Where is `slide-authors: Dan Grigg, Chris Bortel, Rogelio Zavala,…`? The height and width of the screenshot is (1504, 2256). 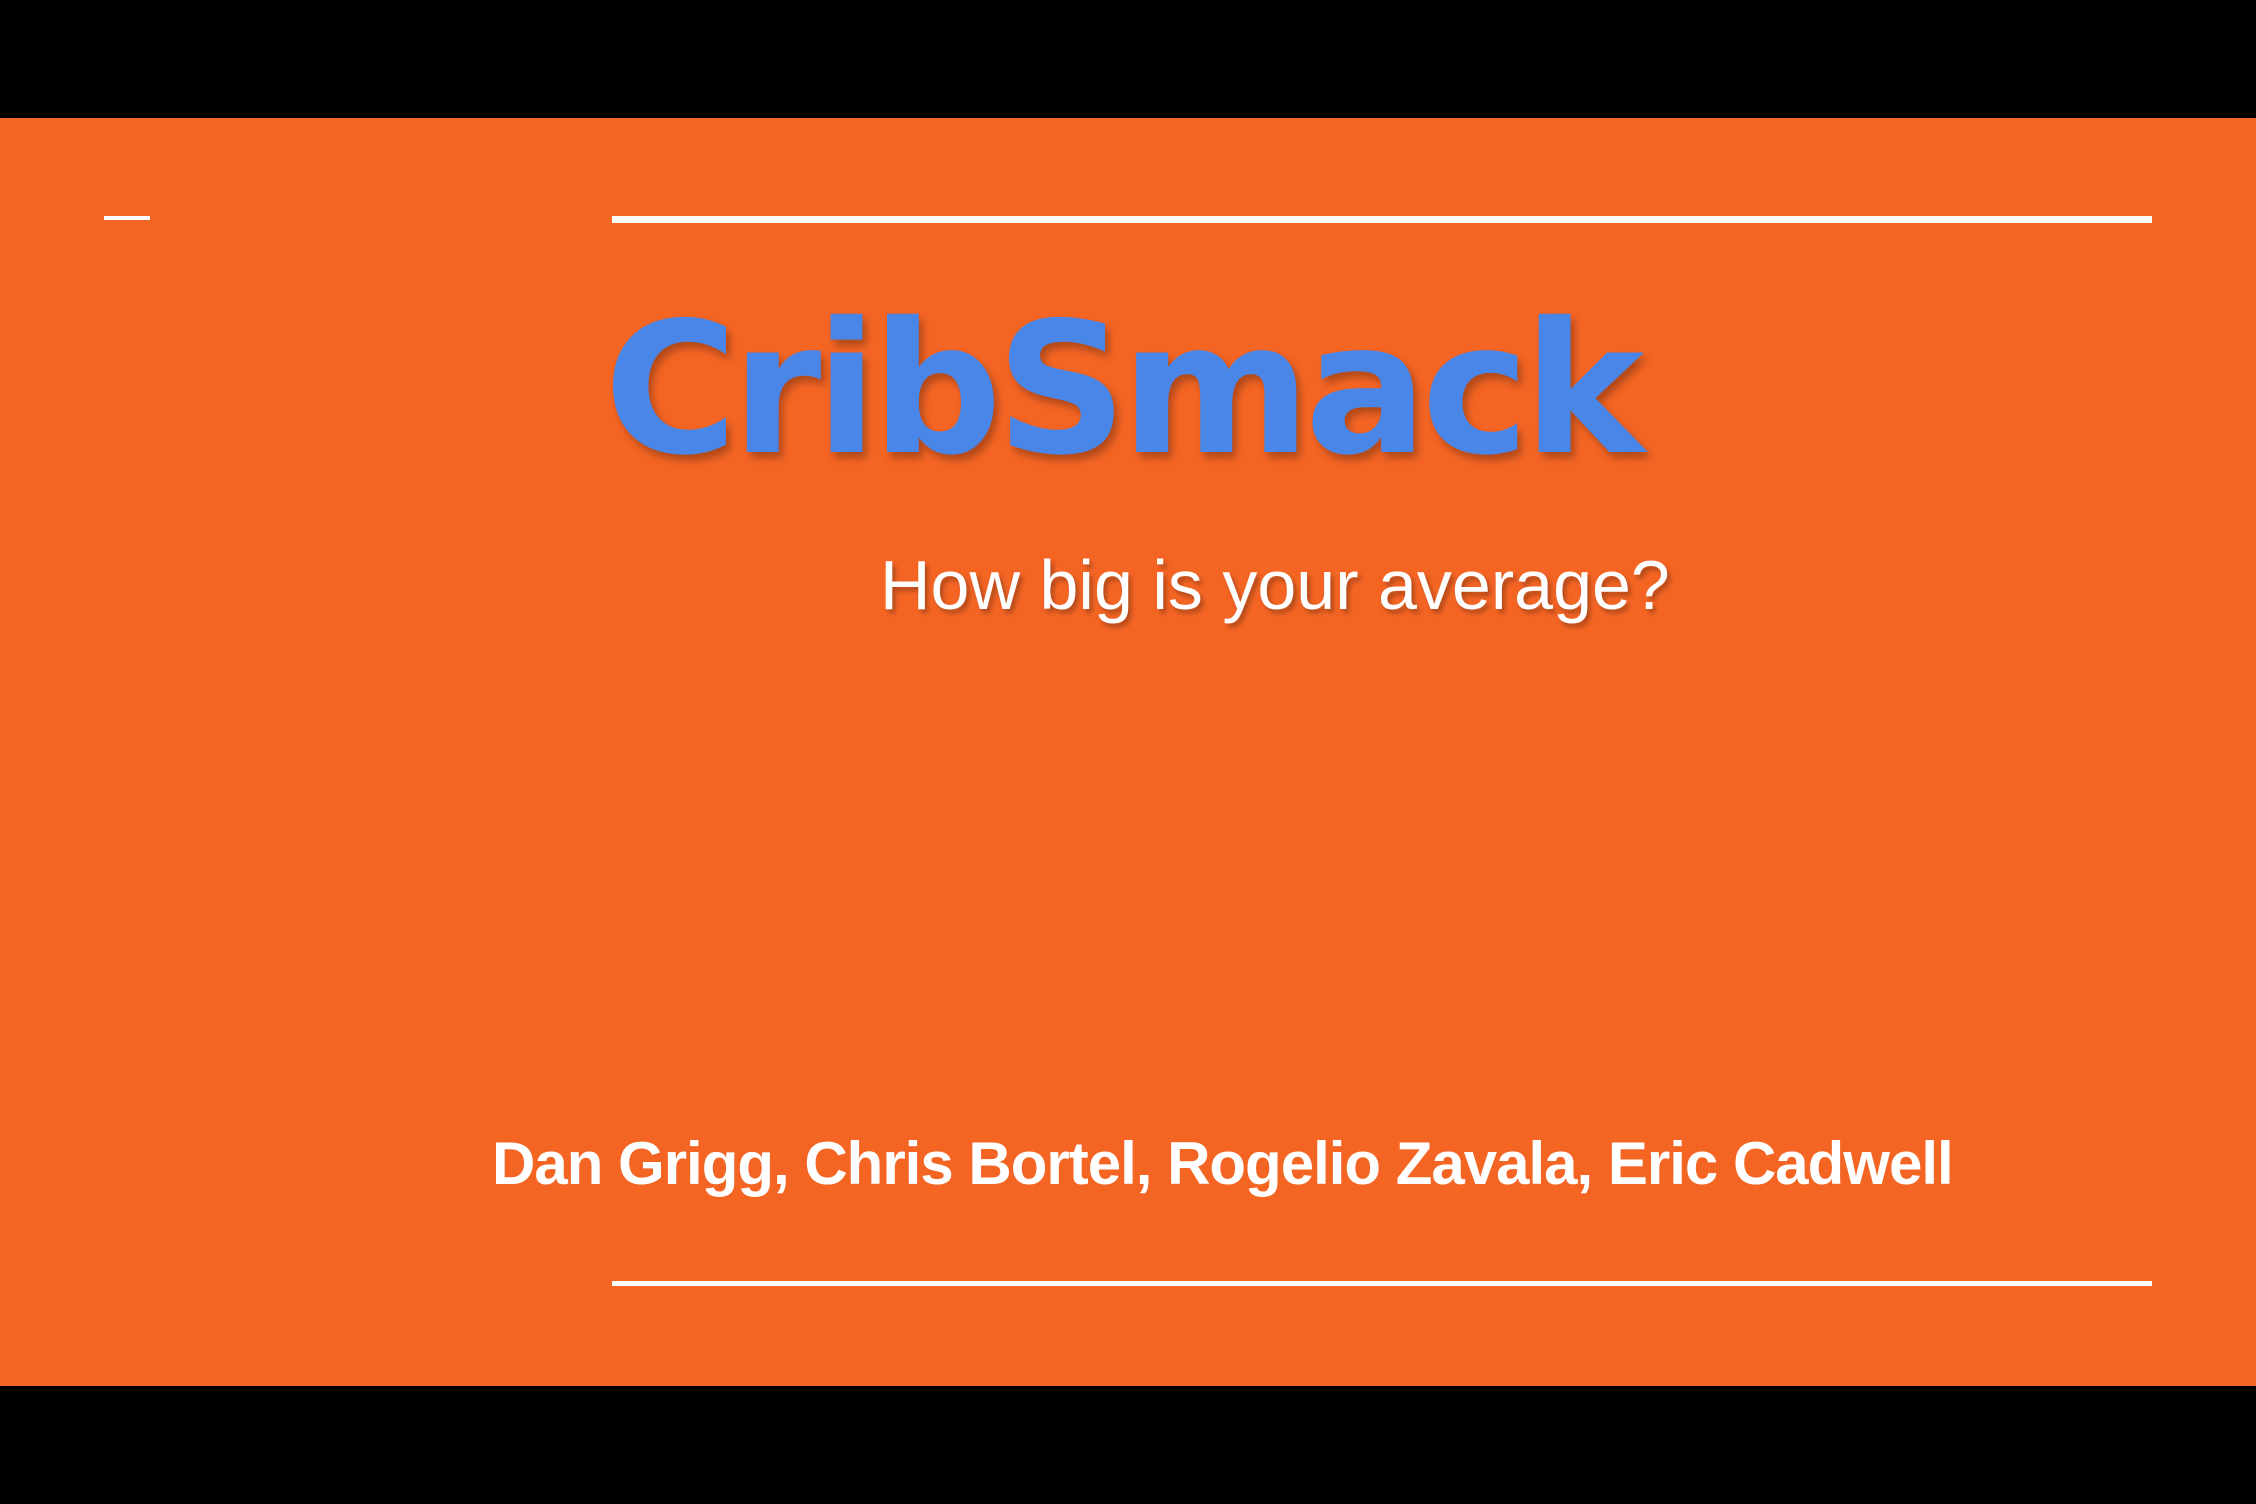 slide-authors: Dan Grigg, Chris Bortel, Rogelio Zavala,… is located at coordinates (1223, 1163).